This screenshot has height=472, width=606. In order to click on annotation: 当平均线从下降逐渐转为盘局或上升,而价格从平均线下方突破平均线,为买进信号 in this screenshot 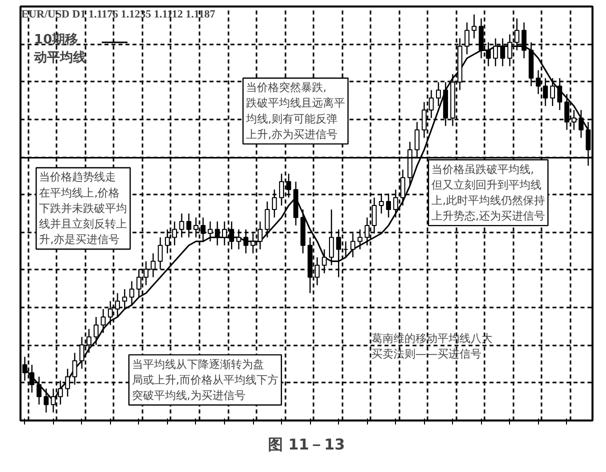, I will do `click(205, 380)`.